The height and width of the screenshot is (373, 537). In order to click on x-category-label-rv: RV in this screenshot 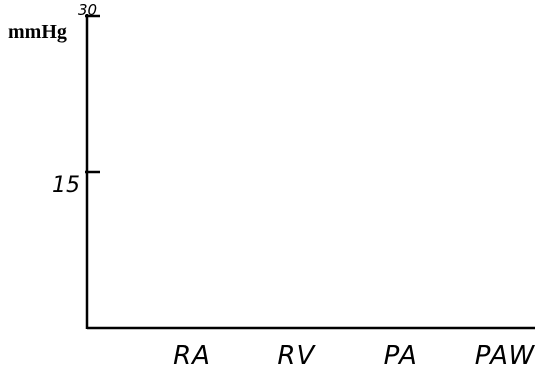, I will do `click(296, 355)`.